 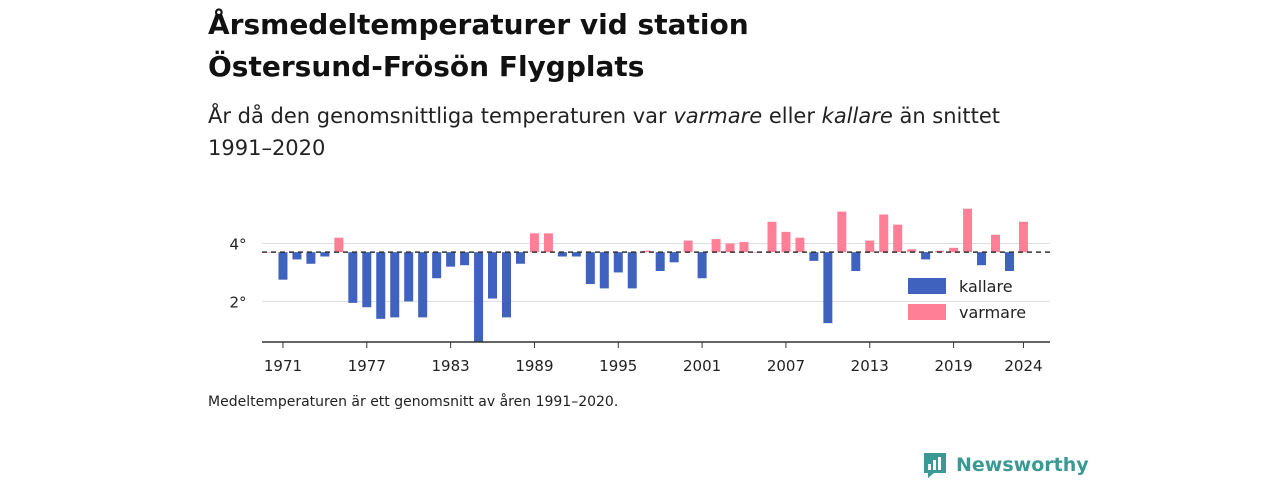 I want to click on bar-2013, so click(x=870, y=246).